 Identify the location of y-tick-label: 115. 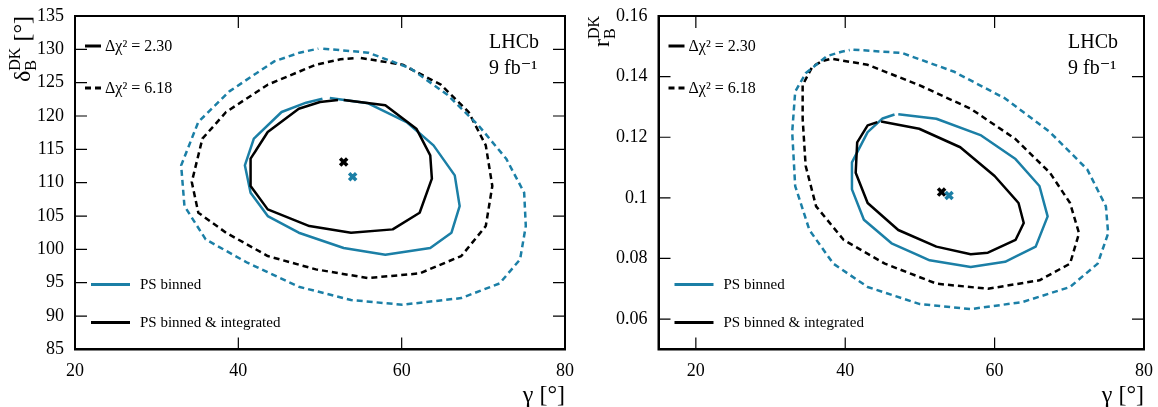
(50, 148).